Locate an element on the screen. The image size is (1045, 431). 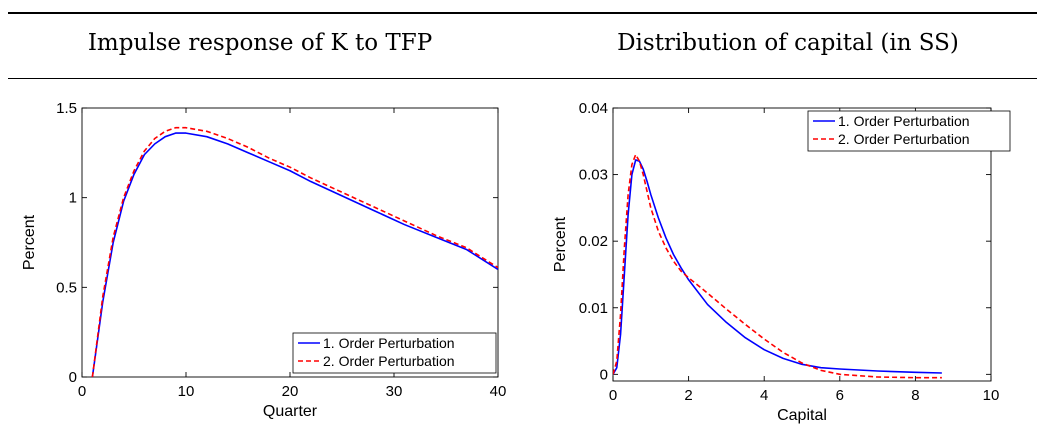
x-axis-label: Capital is located at coordinates (802, 415).